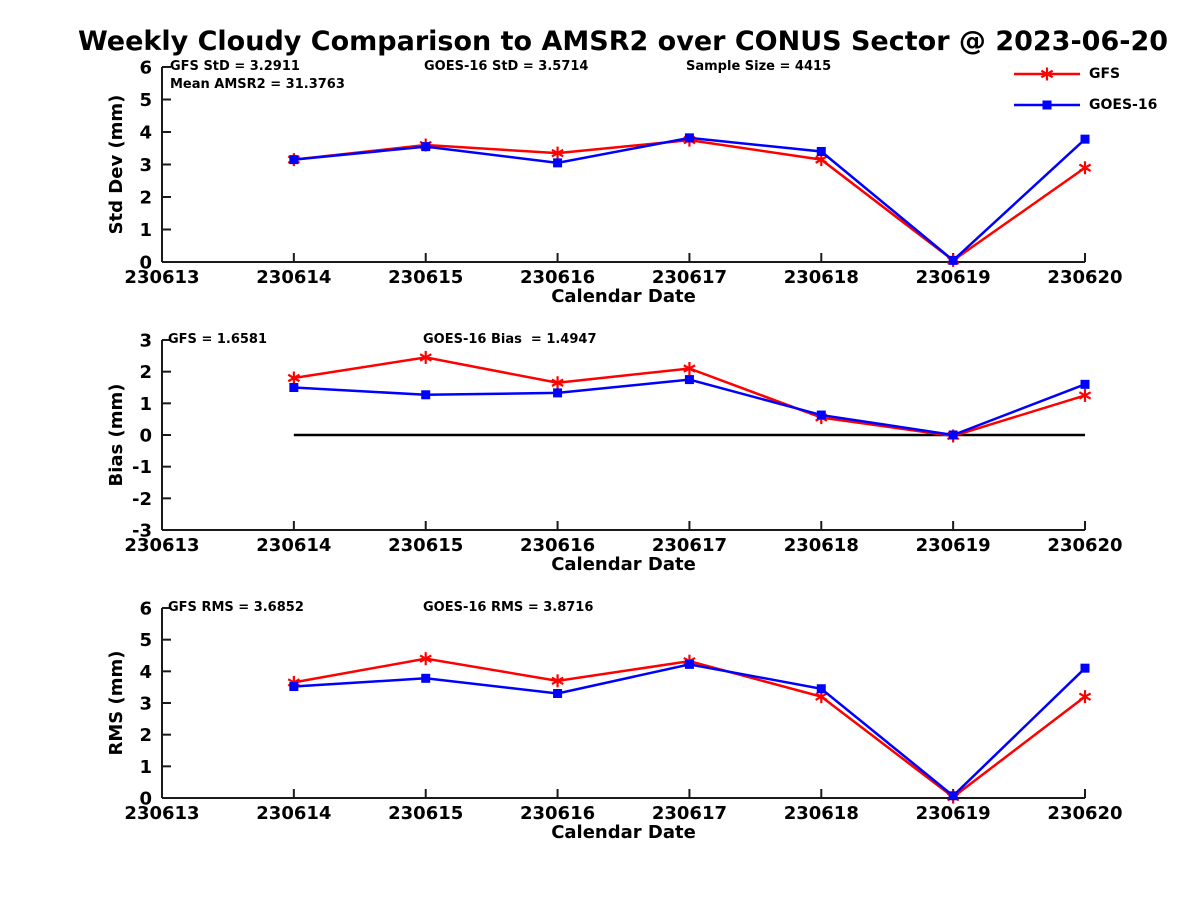  Describe the element at coordinates (236, 607) in the screenshot. I see `annotation-gfs-rms: GFS RMS = 3.6852` at that location.